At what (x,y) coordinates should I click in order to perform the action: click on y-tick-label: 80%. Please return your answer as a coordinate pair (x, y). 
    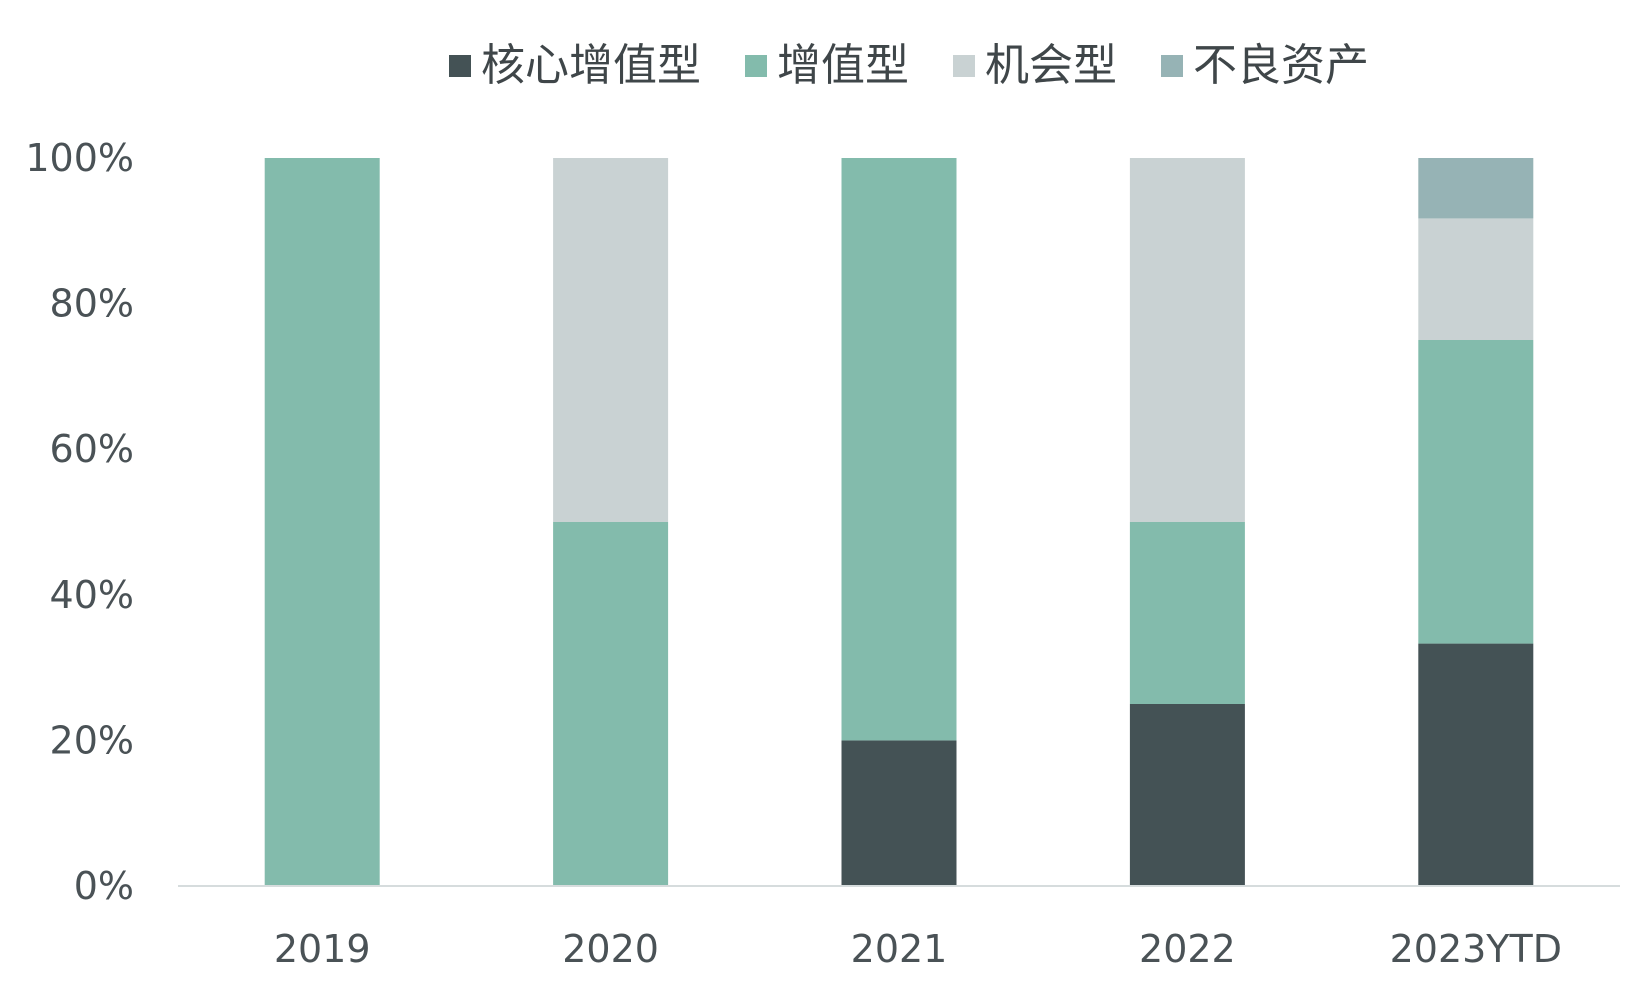
    Looking at the image, I should click on (92, 304).